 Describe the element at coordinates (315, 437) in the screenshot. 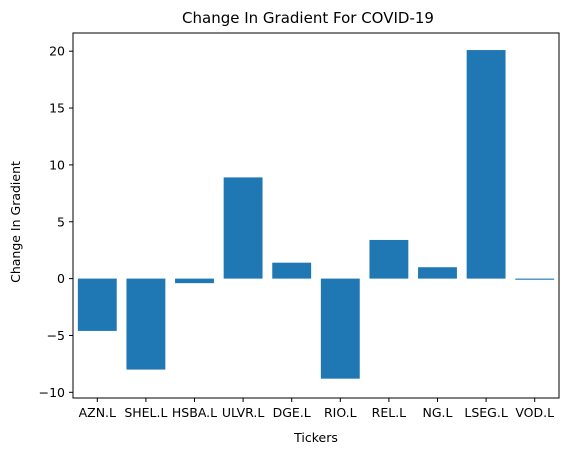

I see `x-axis-label: Tickers` at that location.